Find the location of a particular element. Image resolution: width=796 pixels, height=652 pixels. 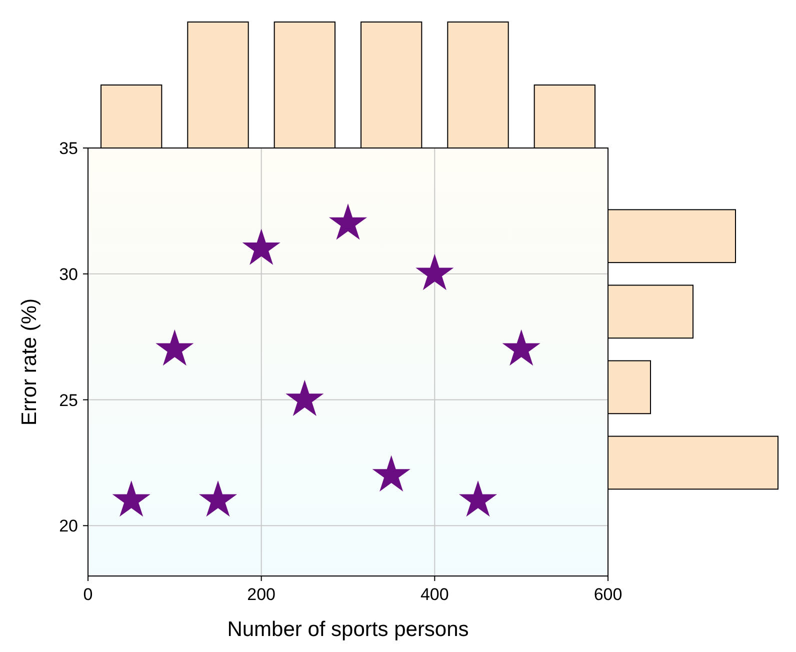

y-axis-title: Error rate (%) is located at coordinates (29, 362).